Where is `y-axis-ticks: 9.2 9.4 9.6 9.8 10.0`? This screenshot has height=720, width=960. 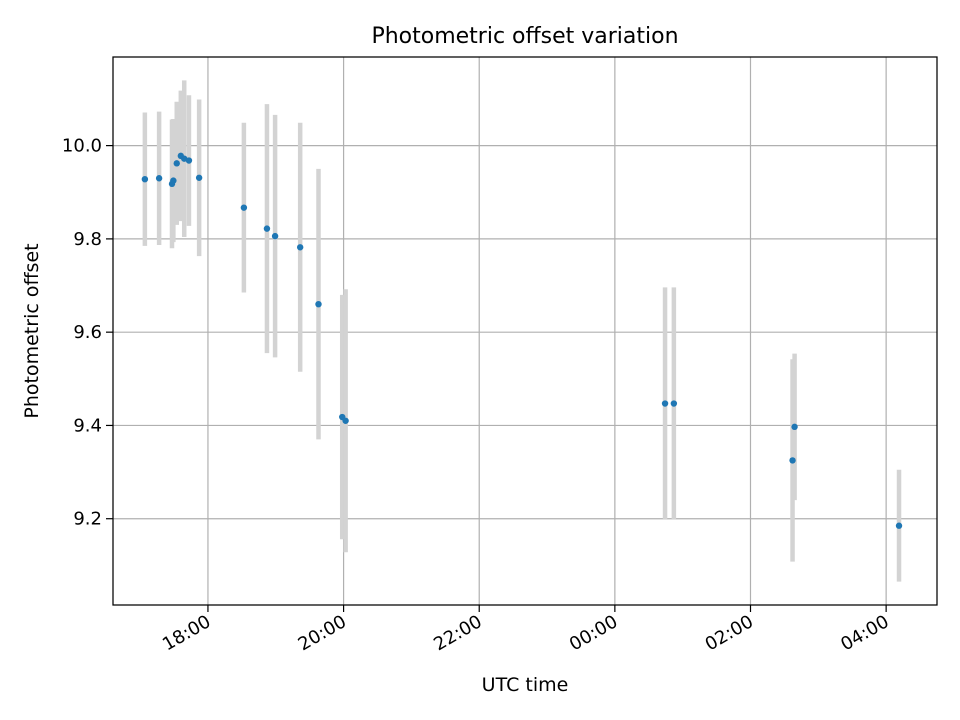 y-axis-ticks: 9.2 9.4 9.6 9.8 10.0 is located at coordinates (87, 333).